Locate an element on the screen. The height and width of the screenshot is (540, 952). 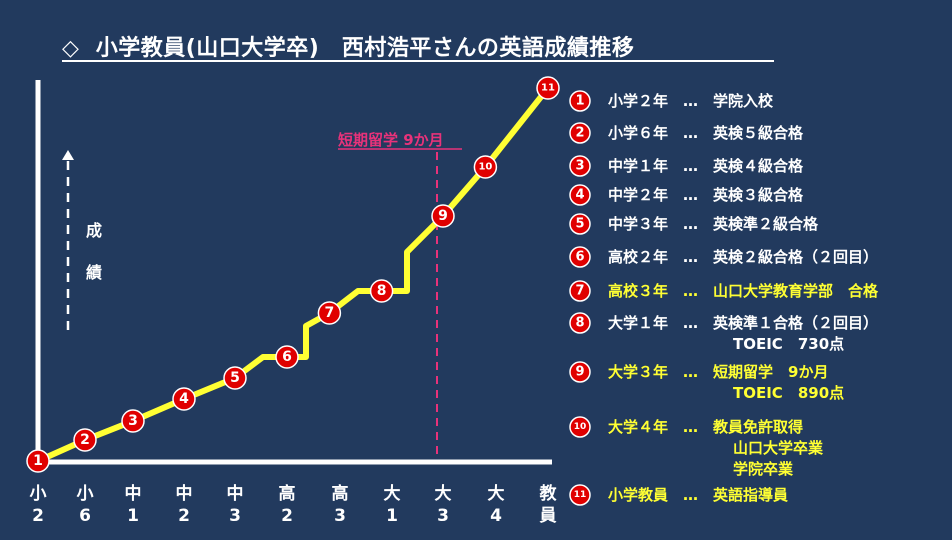
milestone-marker-4: 4 is located at coordinates (184, 399).